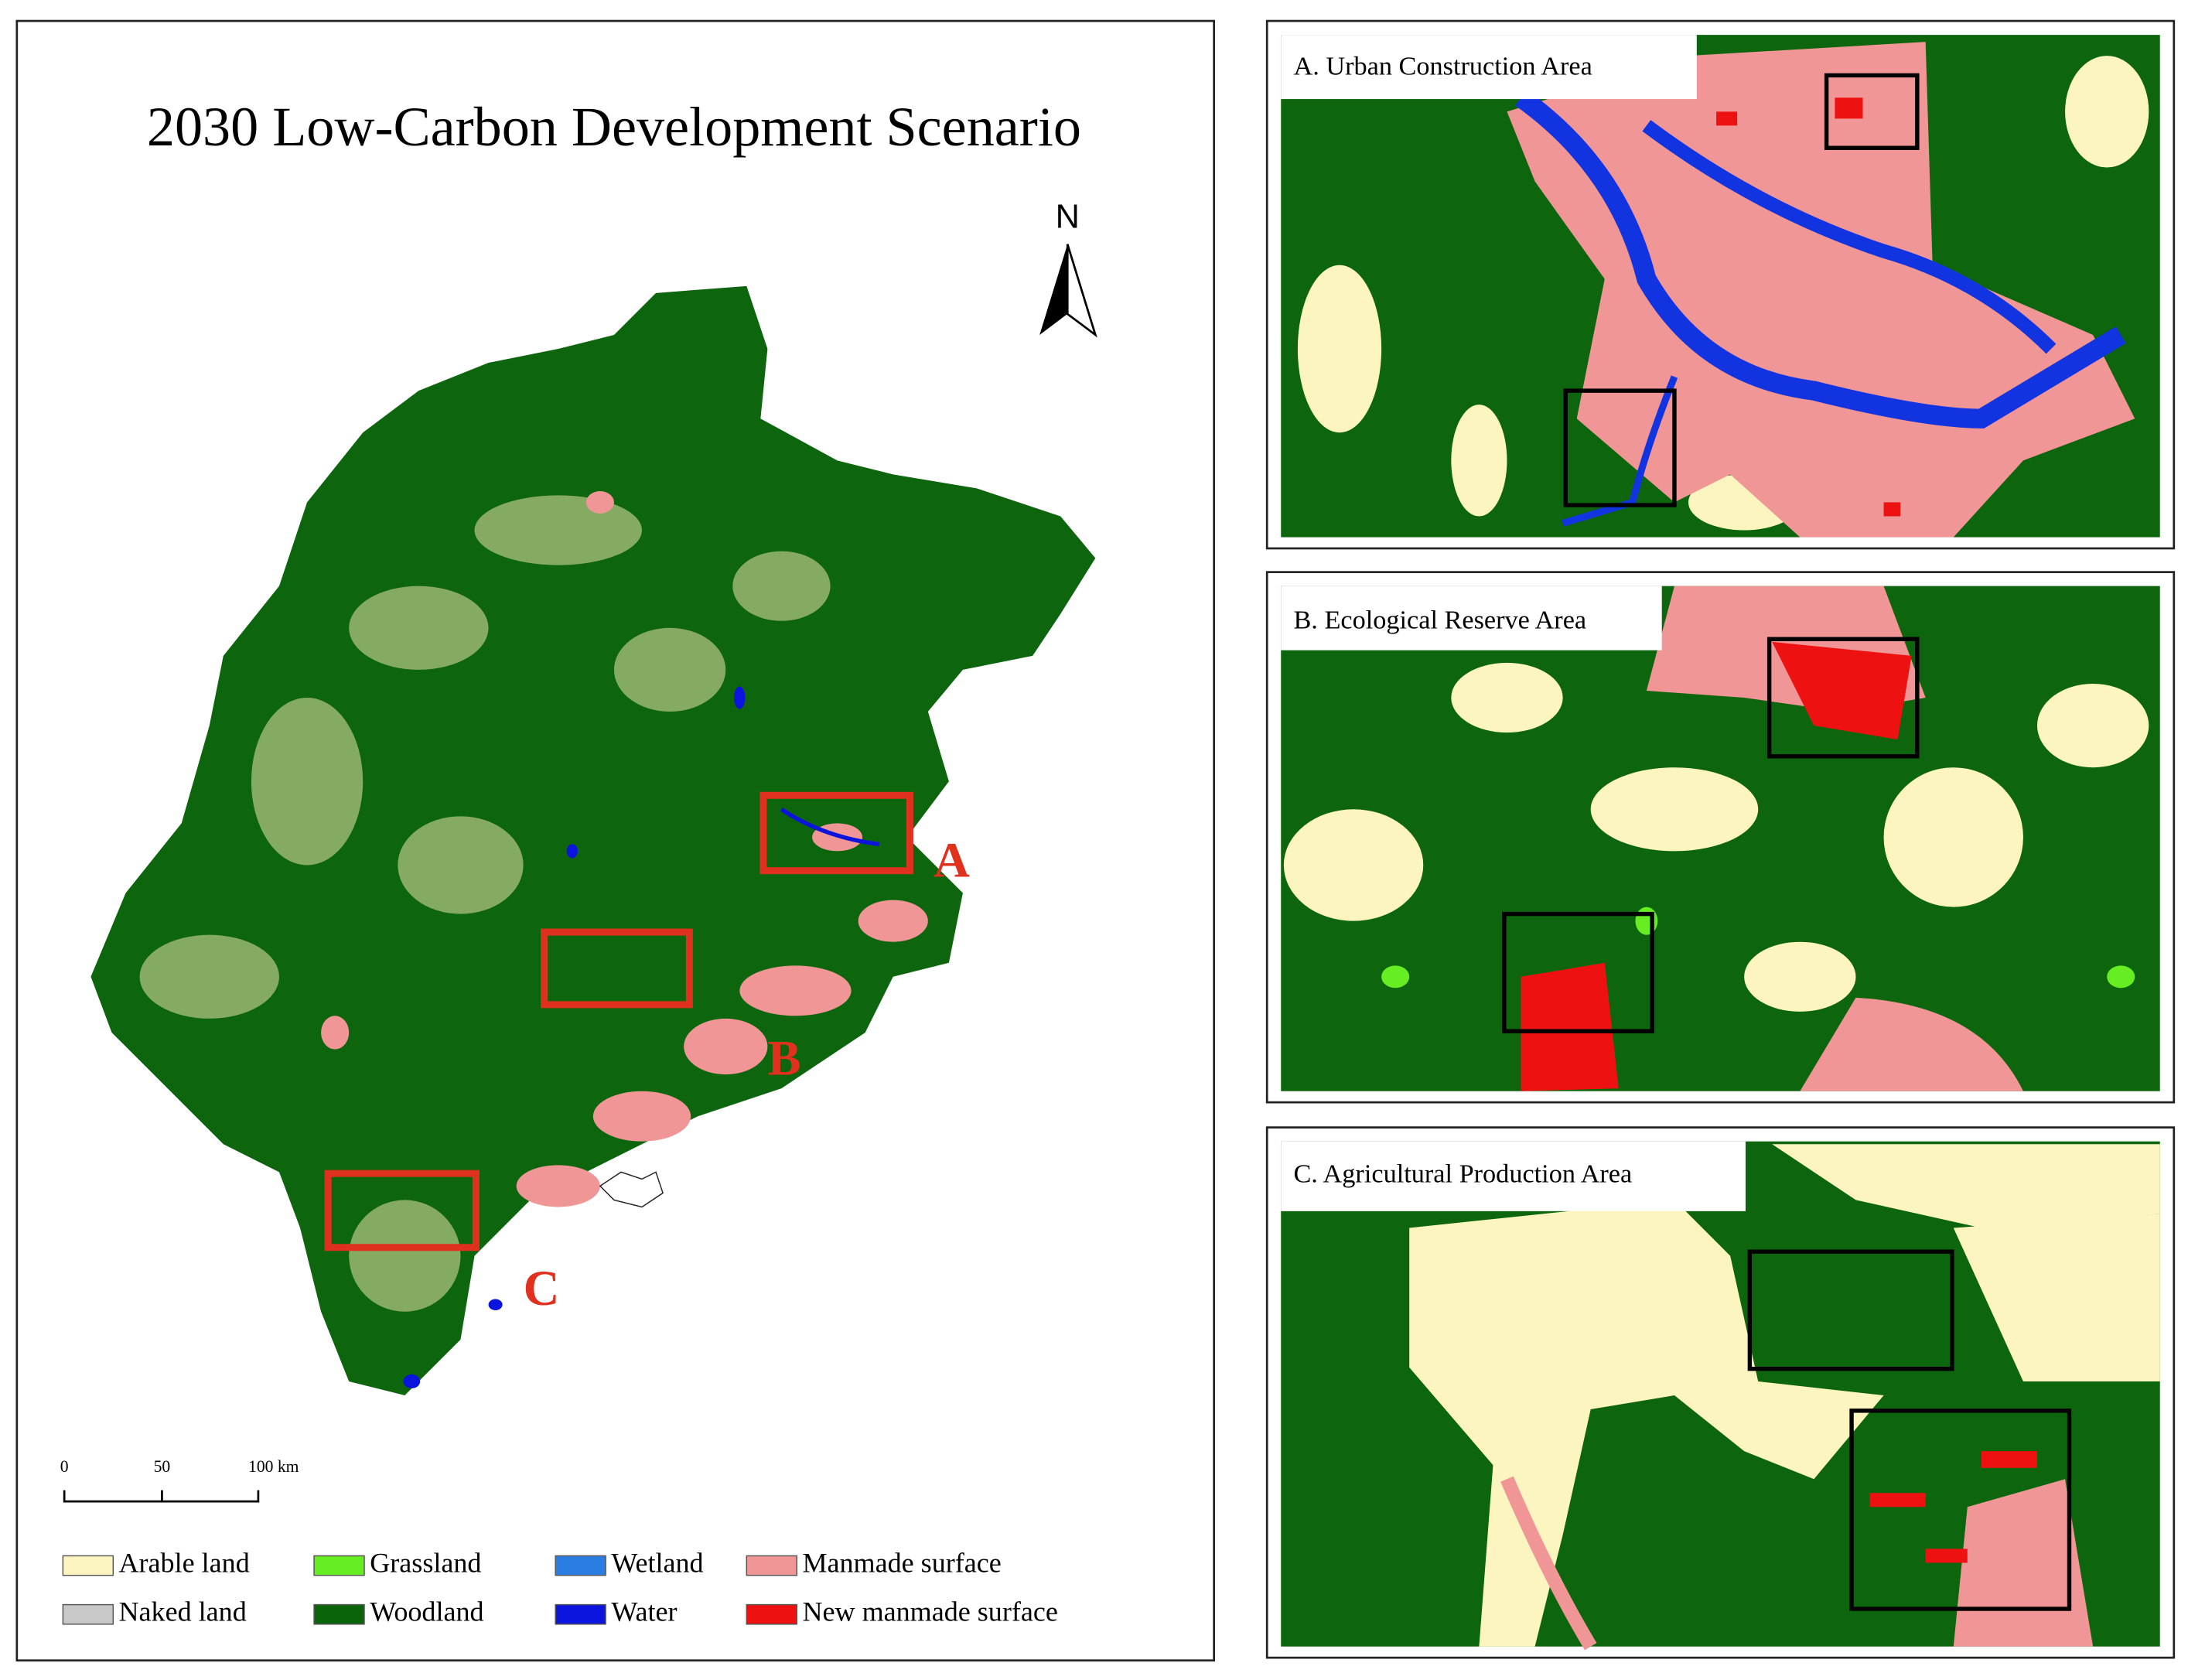 The image size is (2188, 1680). I want to click on panel-title: C. Agricultural Production Area, so click(1463, 1174).